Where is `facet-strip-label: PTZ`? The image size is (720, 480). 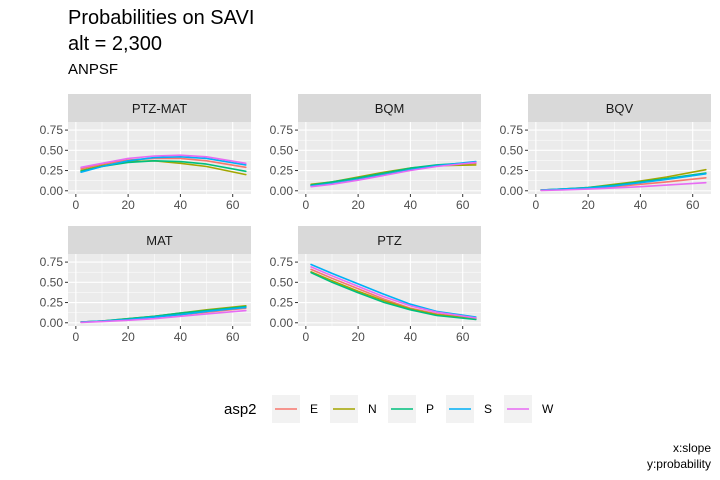
facet-strip-label: PTZ is located at coordinates (389, 240).